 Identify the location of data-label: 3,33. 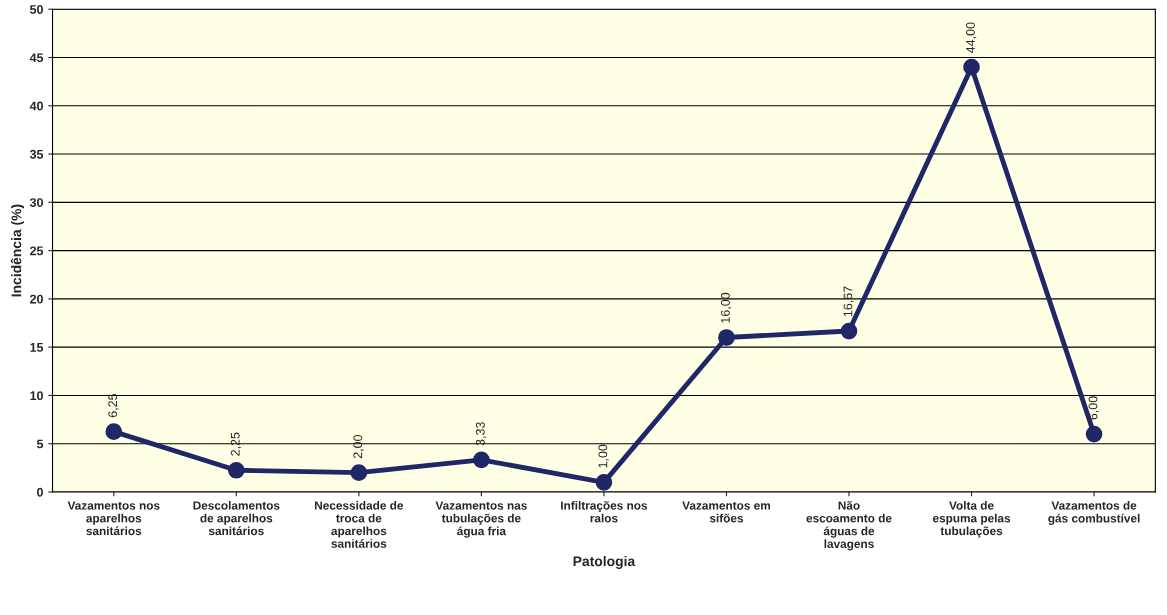
(481, 434).